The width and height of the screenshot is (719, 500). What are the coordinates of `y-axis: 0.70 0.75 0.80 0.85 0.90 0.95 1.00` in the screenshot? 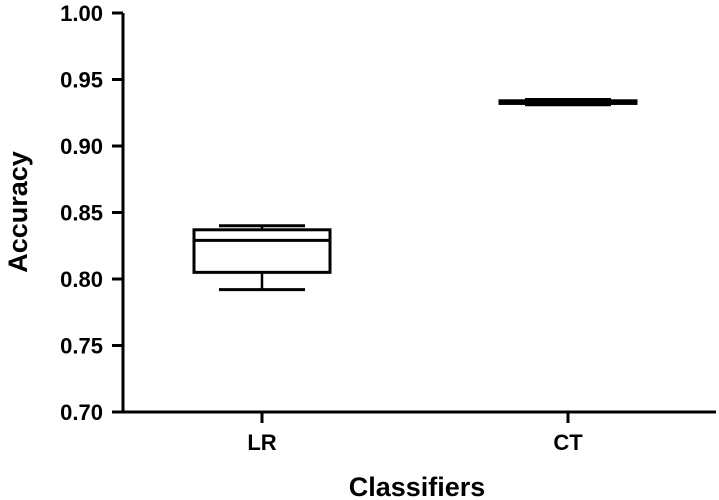 It's located at (92, 213).